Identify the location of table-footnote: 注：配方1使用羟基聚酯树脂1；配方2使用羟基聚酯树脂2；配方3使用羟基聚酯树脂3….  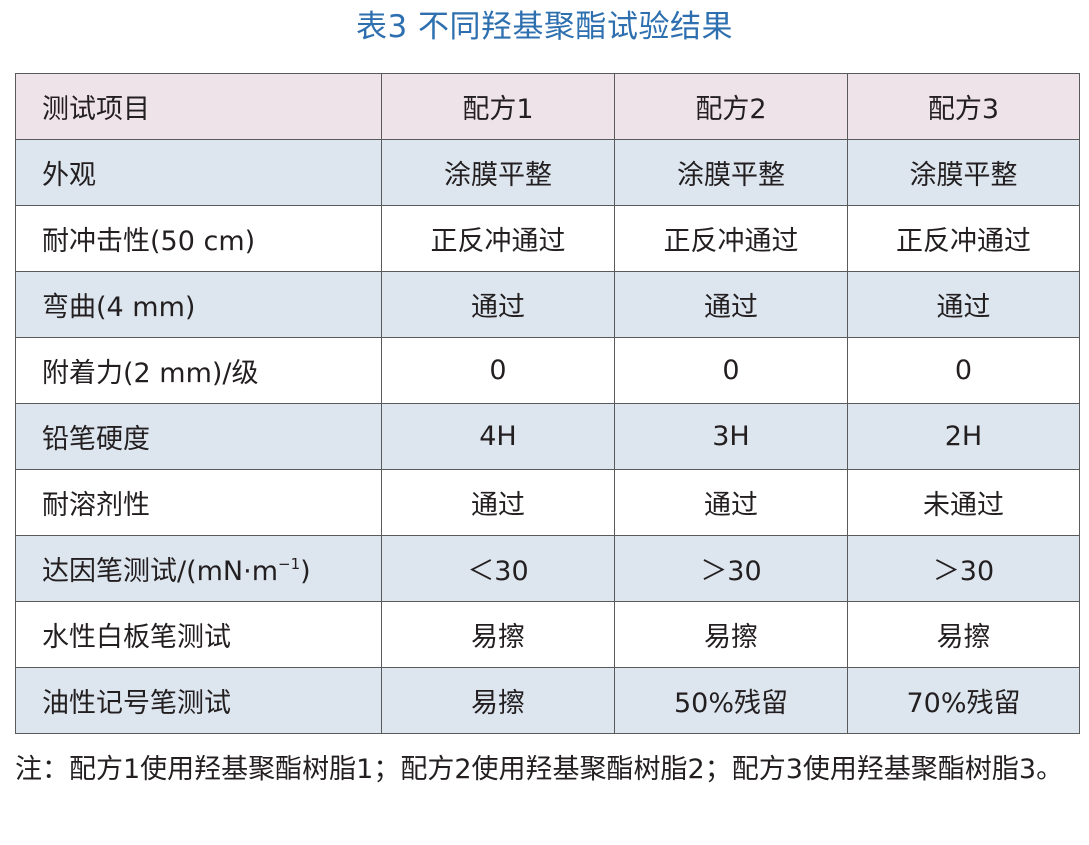
(539, 769).